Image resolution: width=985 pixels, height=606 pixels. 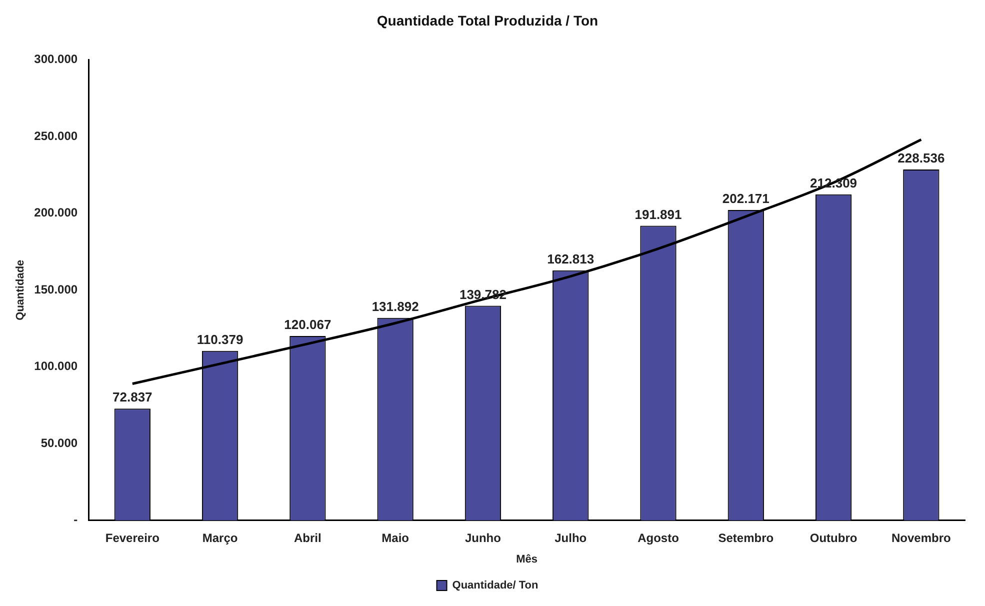 I want to click on y-axis-title: Quantidade, so click(x=20, y=290).